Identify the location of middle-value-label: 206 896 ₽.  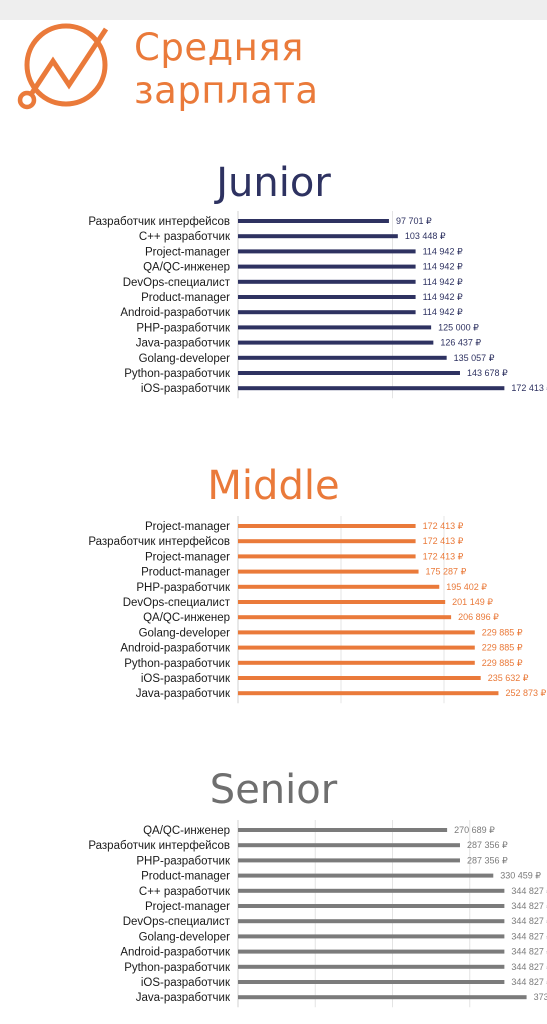
(478, 617).